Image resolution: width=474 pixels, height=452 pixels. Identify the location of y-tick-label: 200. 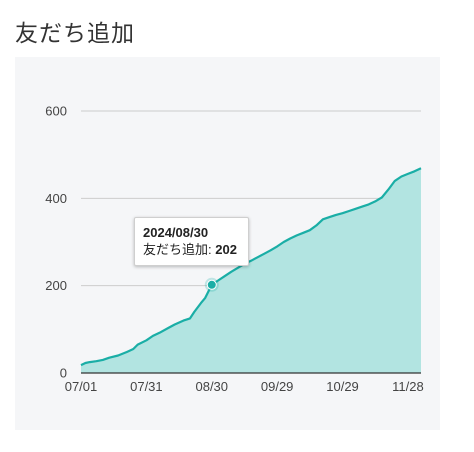
(56, 285).